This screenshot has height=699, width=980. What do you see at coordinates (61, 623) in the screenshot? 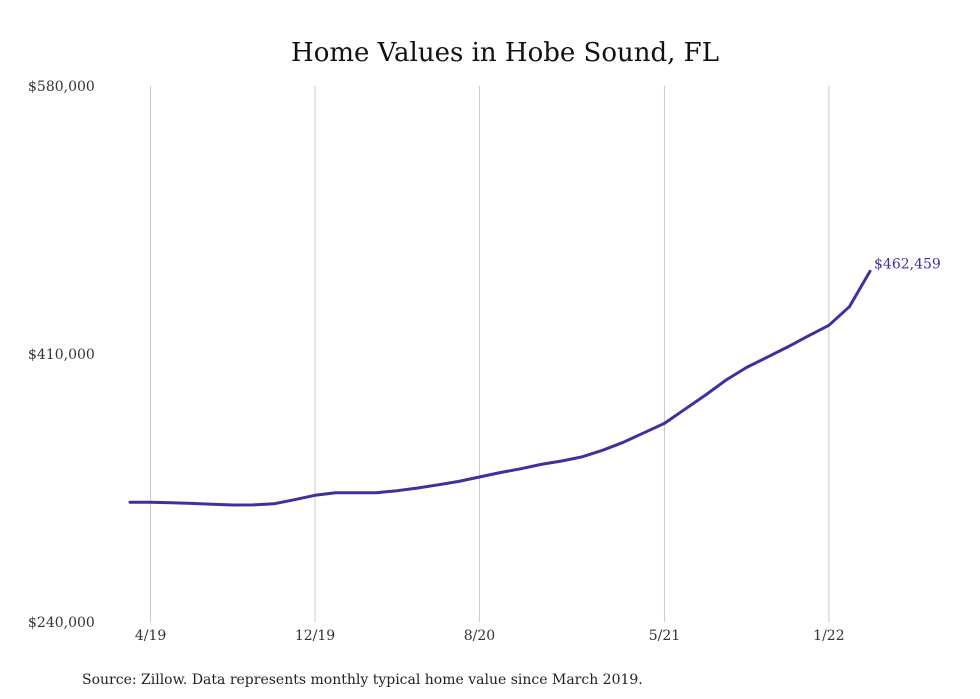
I see `y-tick-label: $240,000` at bounding box center [61, 623].